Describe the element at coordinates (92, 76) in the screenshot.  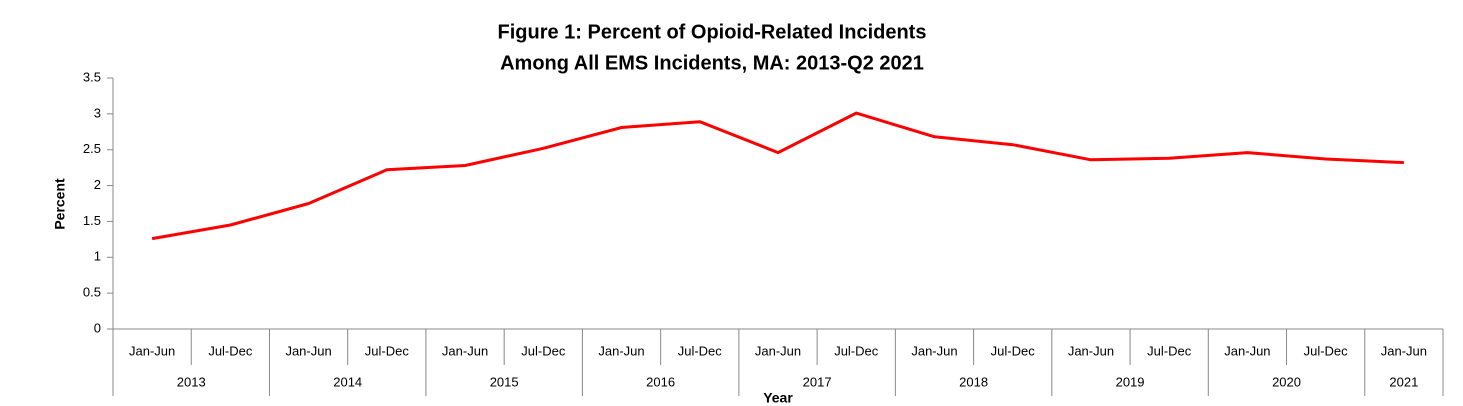
I see `y-tick-label: 3.5` at that location.